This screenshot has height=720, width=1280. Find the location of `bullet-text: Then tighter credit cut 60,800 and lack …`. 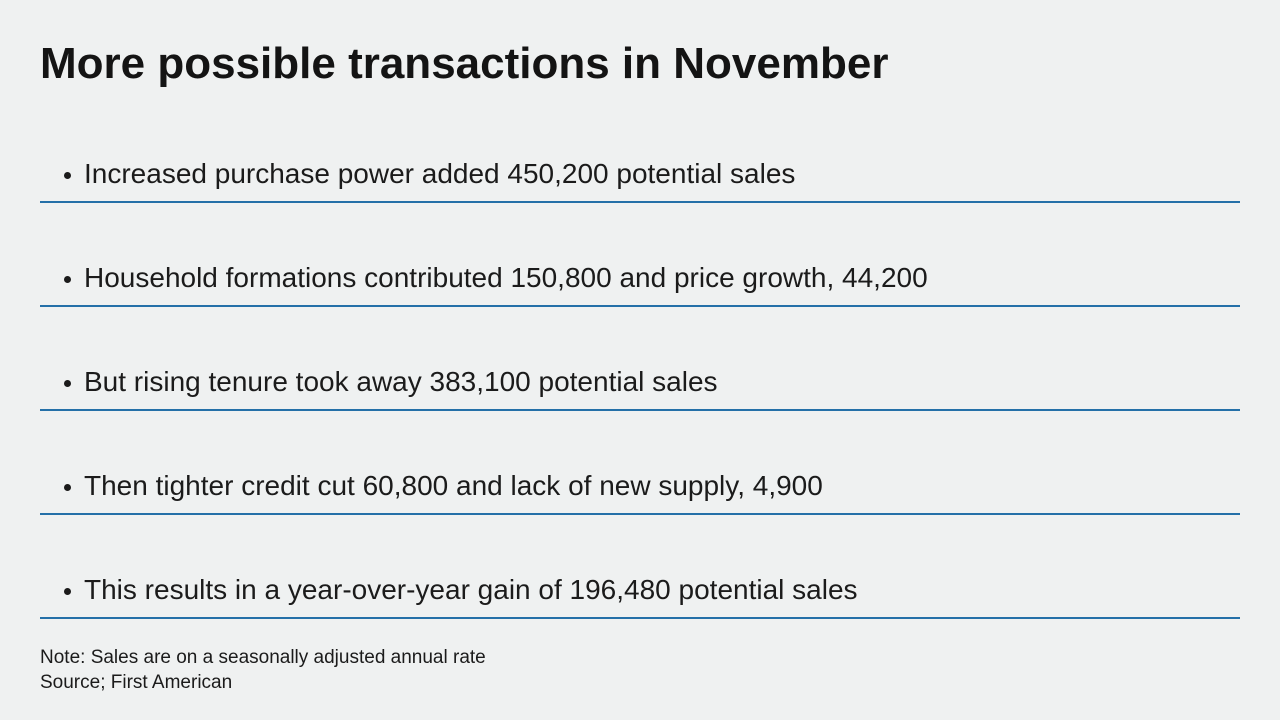

bullet-text: Then tighter credit cut 60,800 and lack … is located at coordinates (453, 485).